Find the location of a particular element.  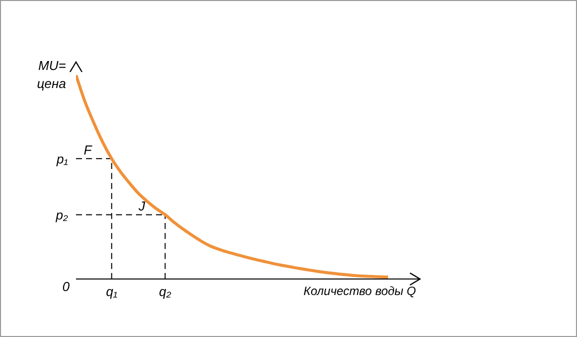

annotation: J is located at coordinates (142, 206).